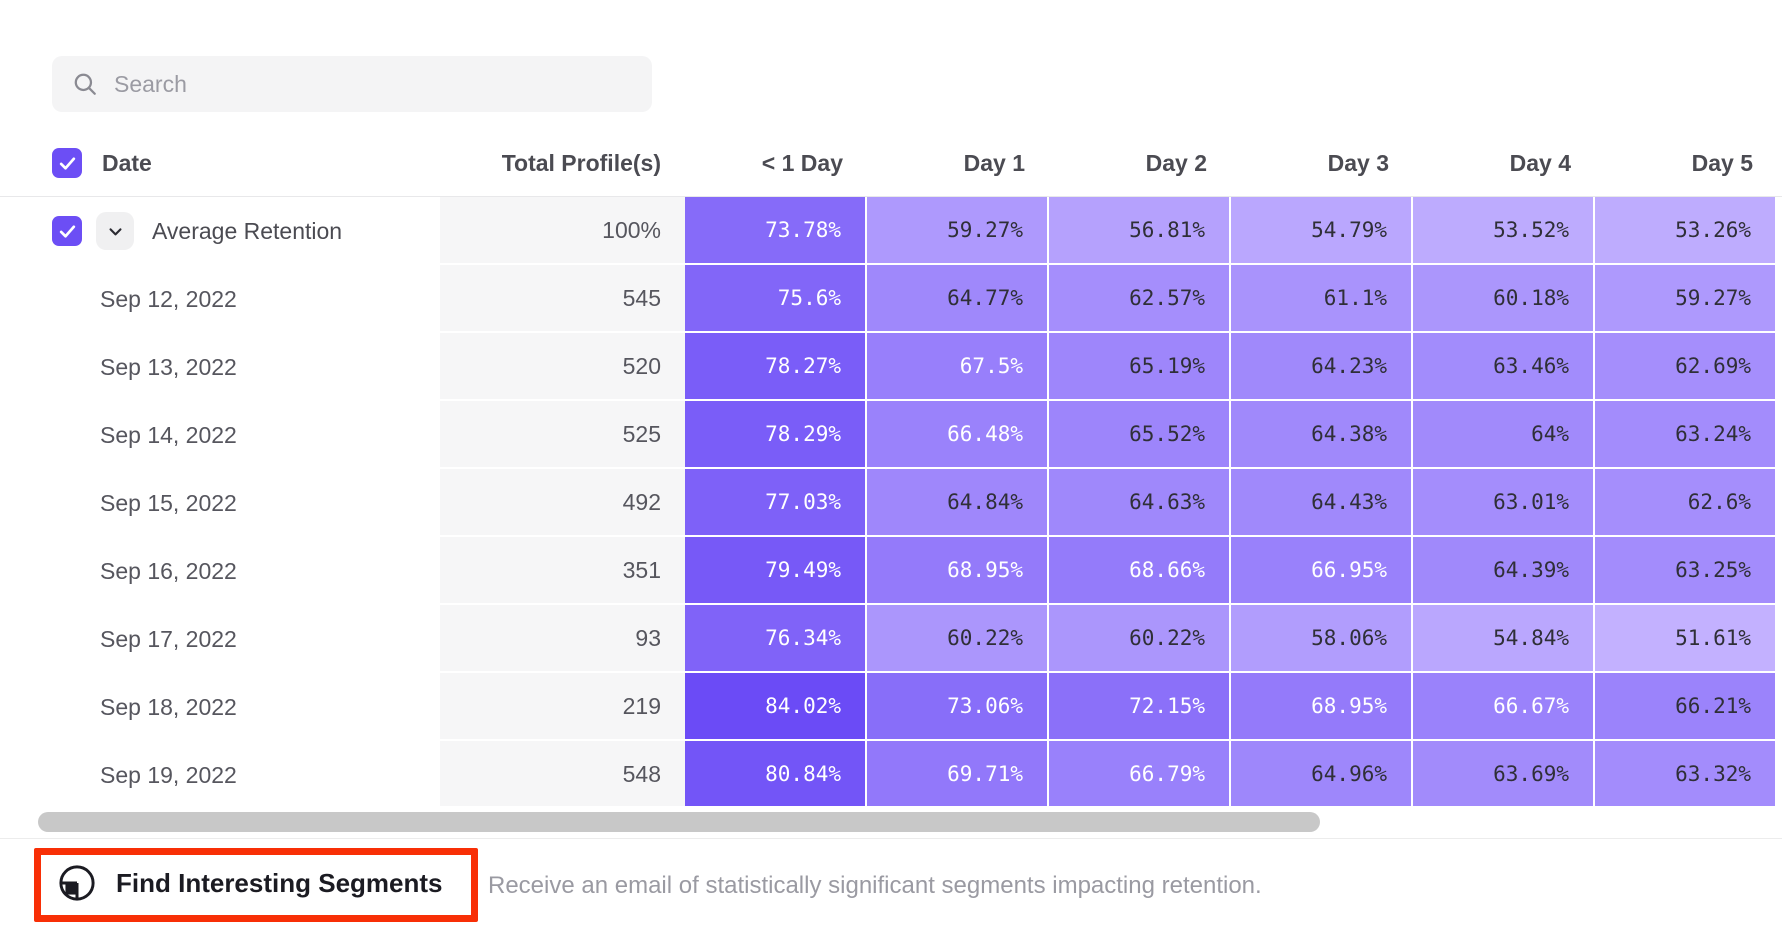 The image size is (1782, 930). I want to click on row-label: Sep 17, 2022, so click(168, 638).